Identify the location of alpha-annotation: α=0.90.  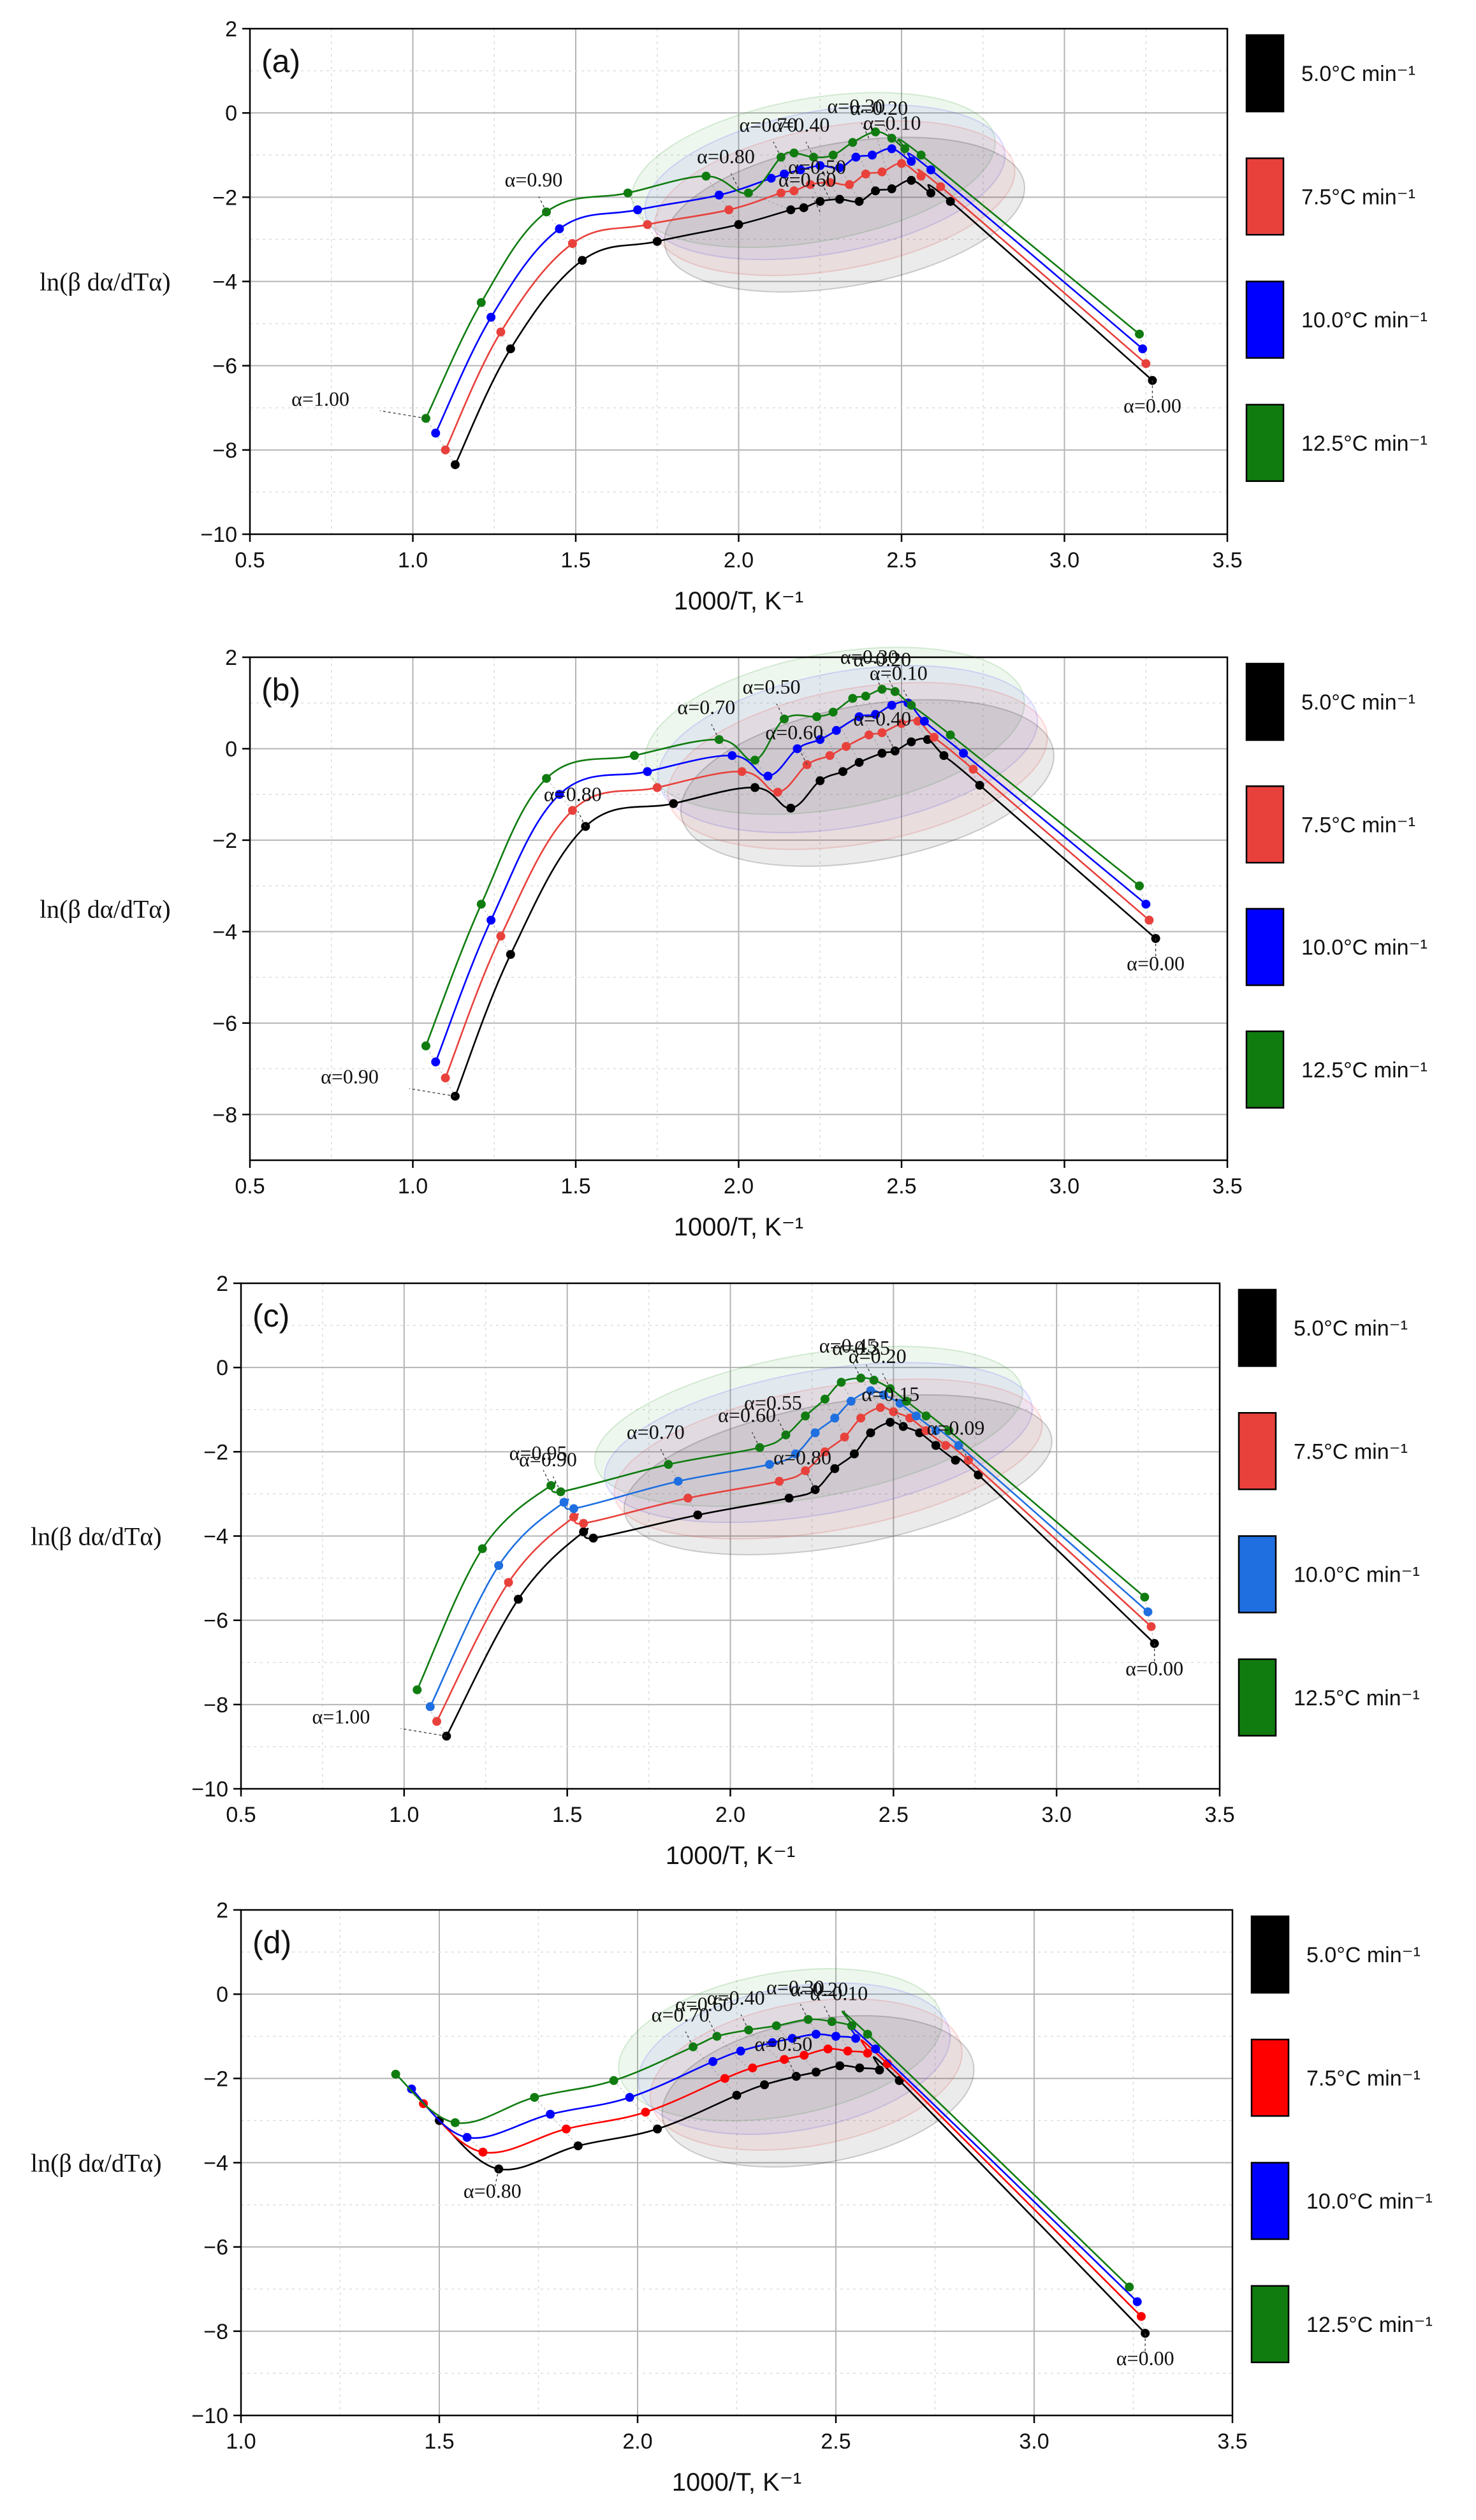
(350, 1076).